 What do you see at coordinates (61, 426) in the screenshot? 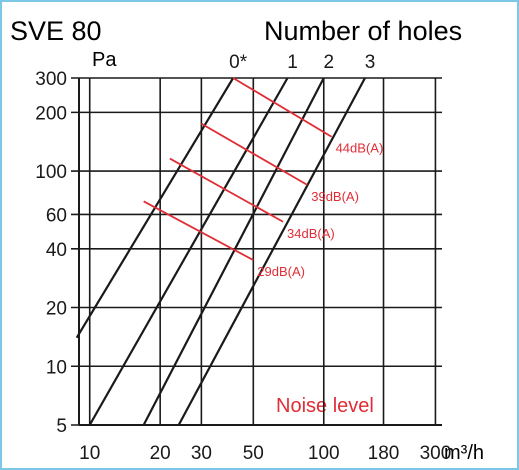
I see `y-tick-label: 5` at bounding box center [61, 426].